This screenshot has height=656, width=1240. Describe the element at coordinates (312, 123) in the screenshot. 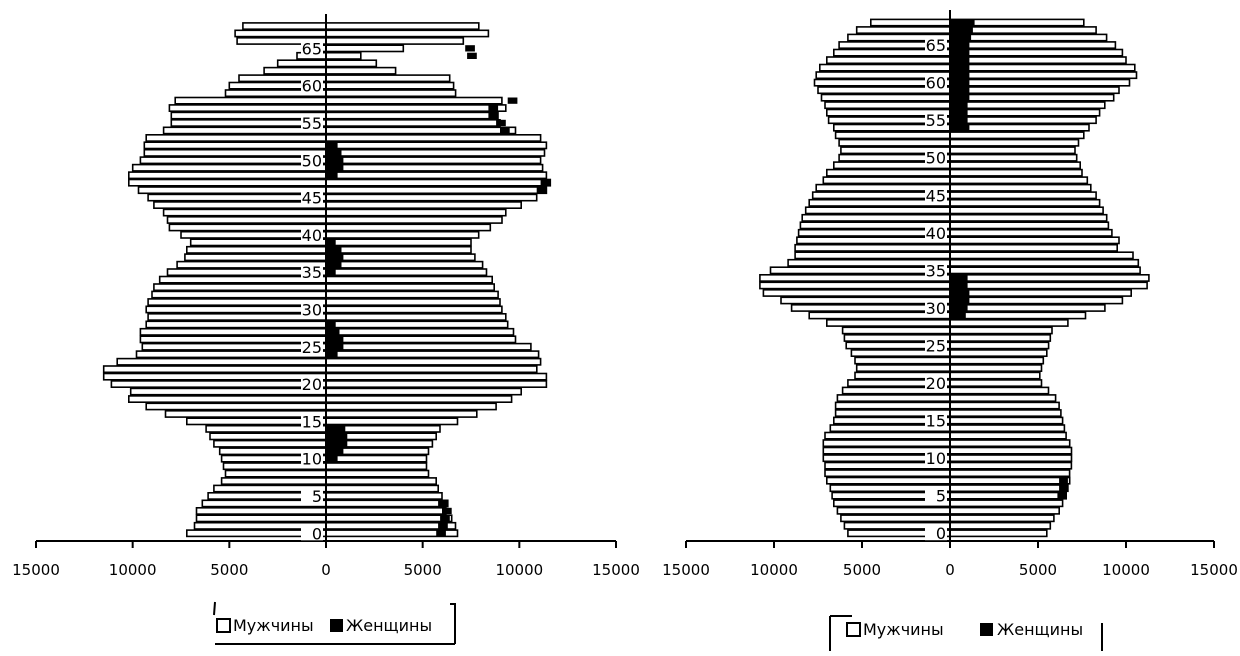

I see `age-label: 55` at that location.